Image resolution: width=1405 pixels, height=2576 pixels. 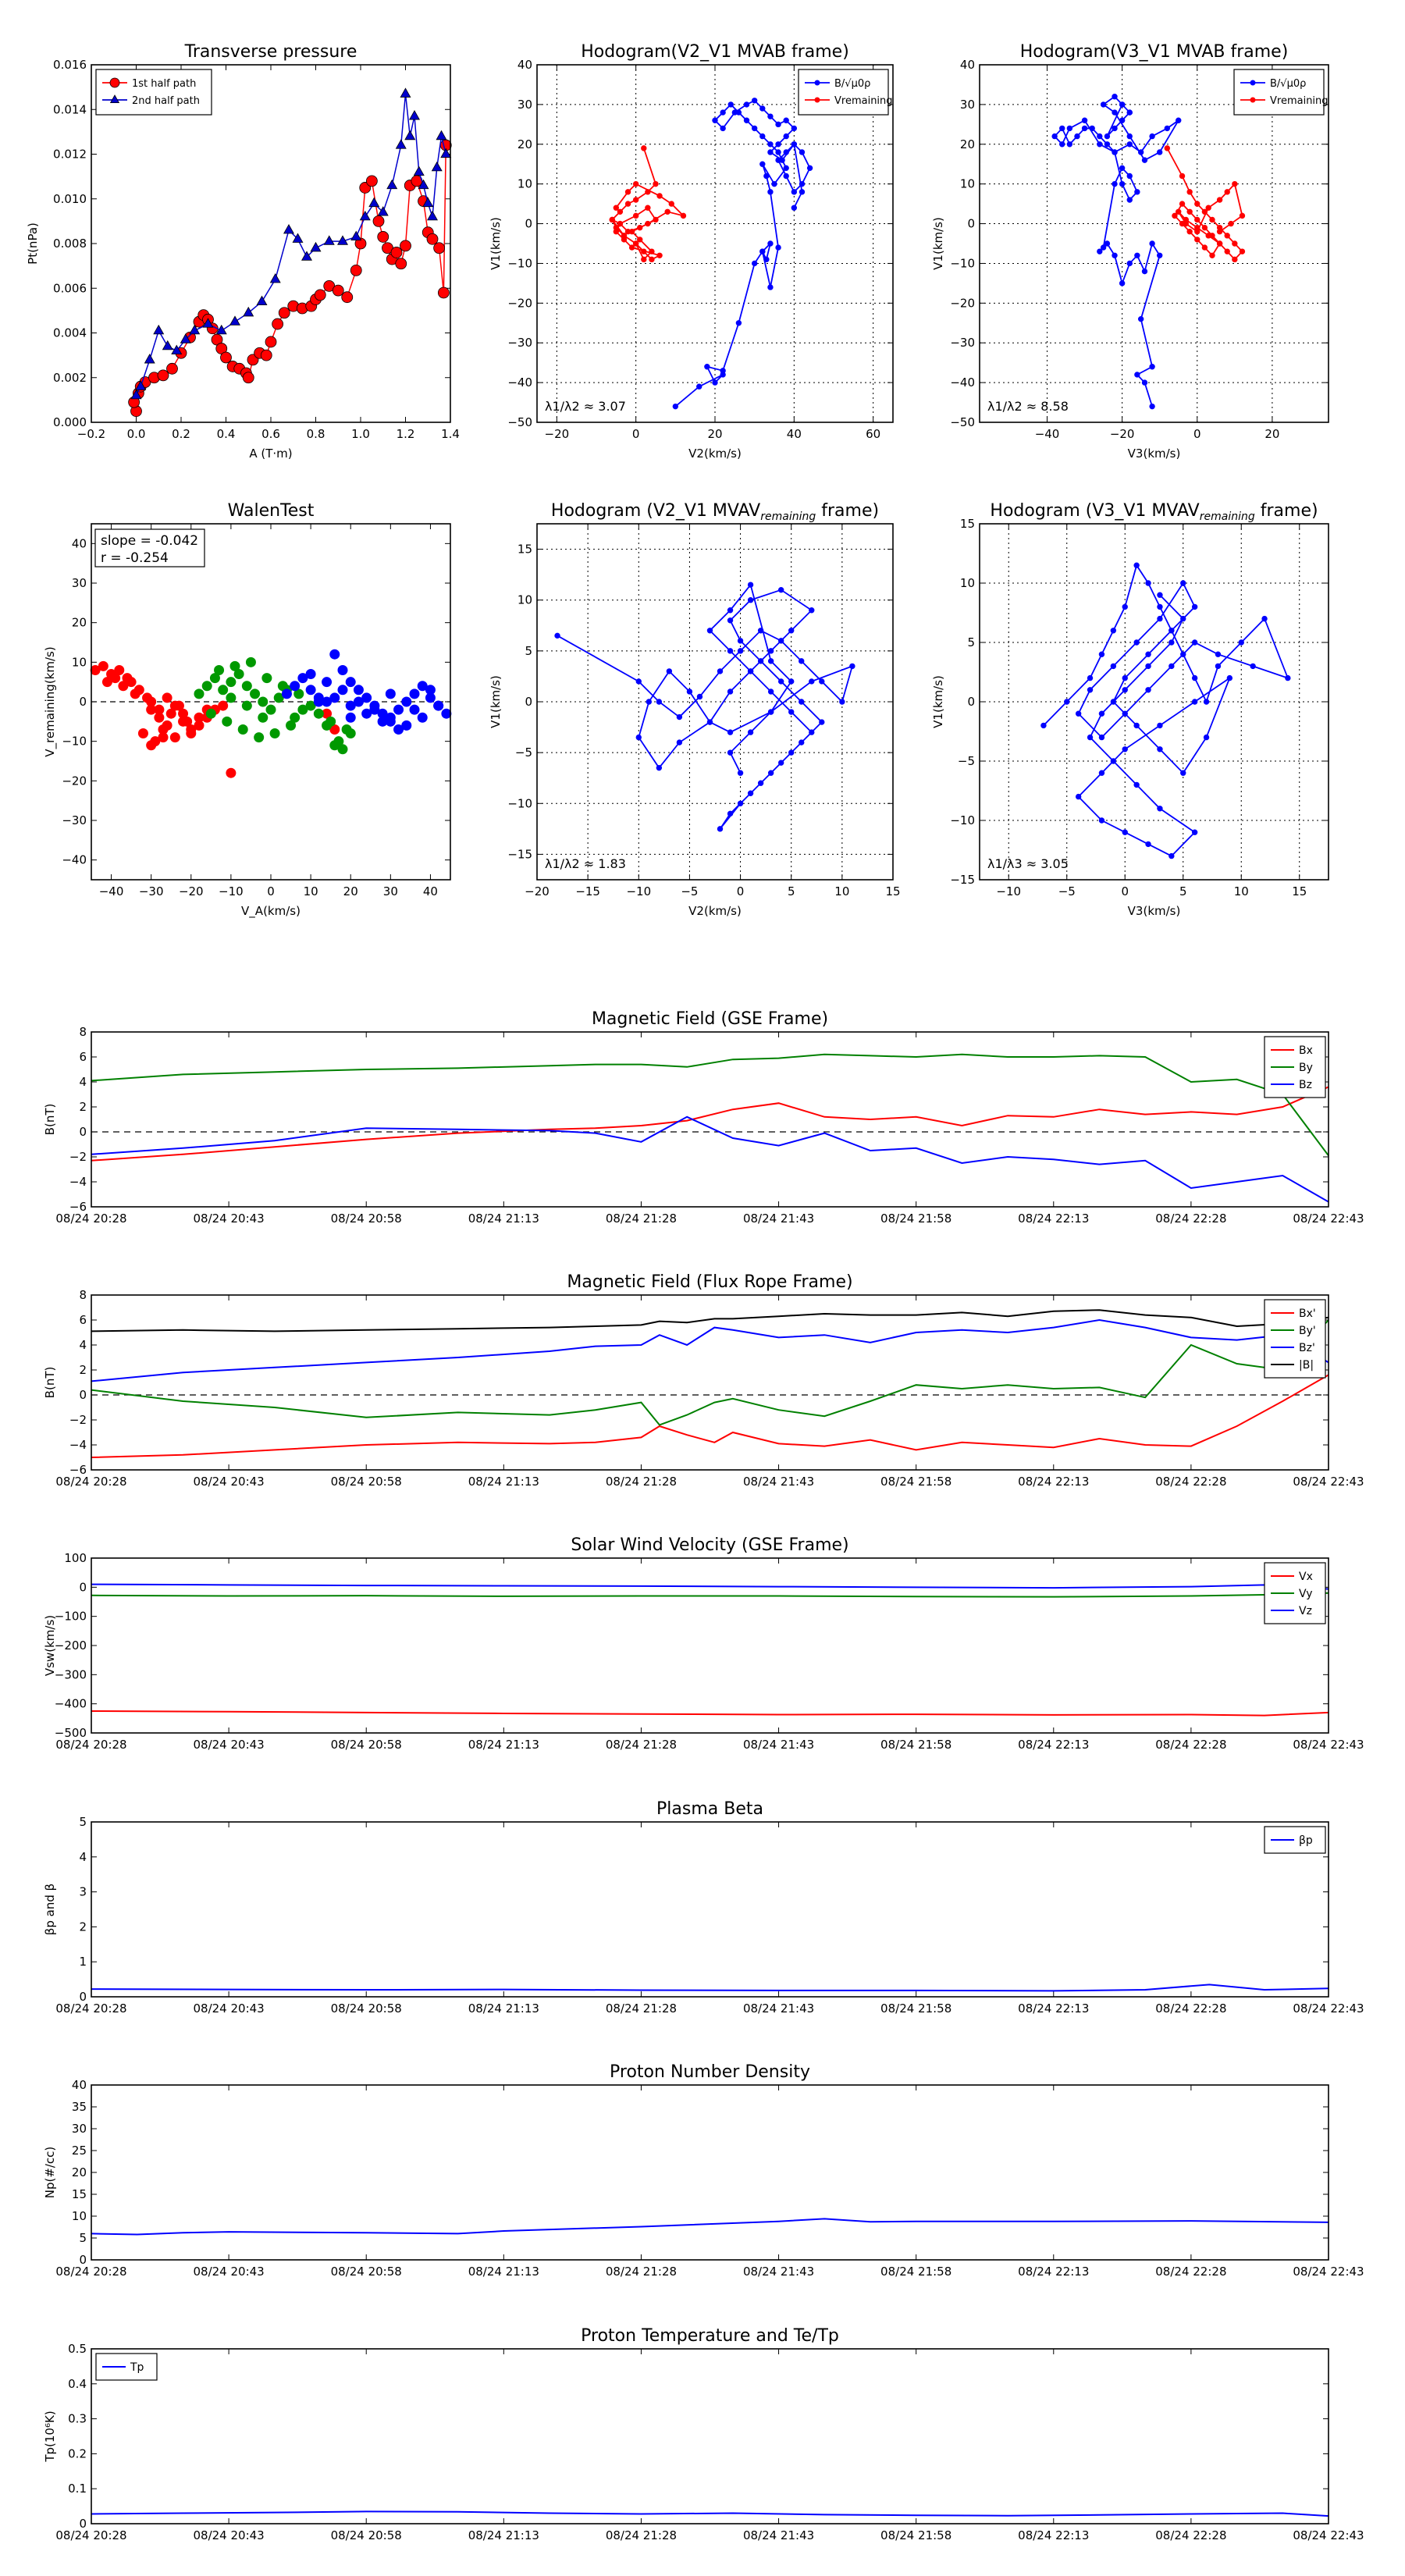 What do you see at coordinates (1295, 1067) in the screenshot?
I see `legend: Bx By Bz` at bounding box center [1295, 1067].